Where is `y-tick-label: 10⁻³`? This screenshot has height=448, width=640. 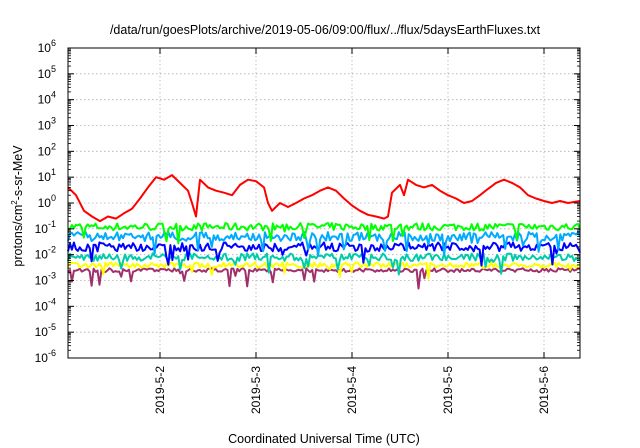 y-tick-label: 10⁻³ is located at coordinates (45, 279).